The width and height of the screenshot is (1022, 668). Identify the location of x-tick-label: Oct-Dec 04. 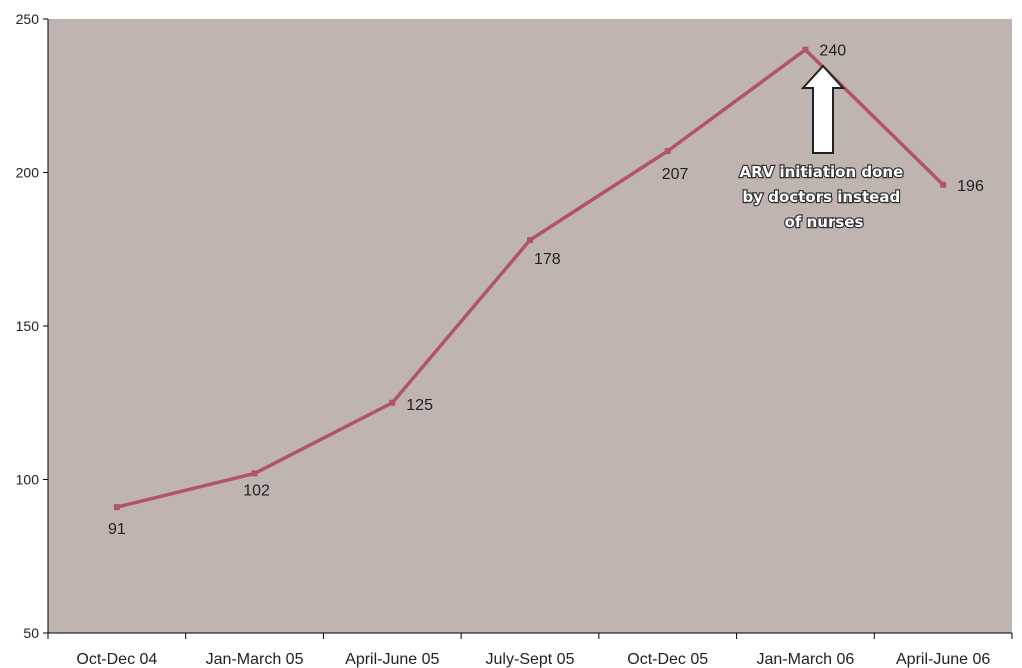
(116, 659).